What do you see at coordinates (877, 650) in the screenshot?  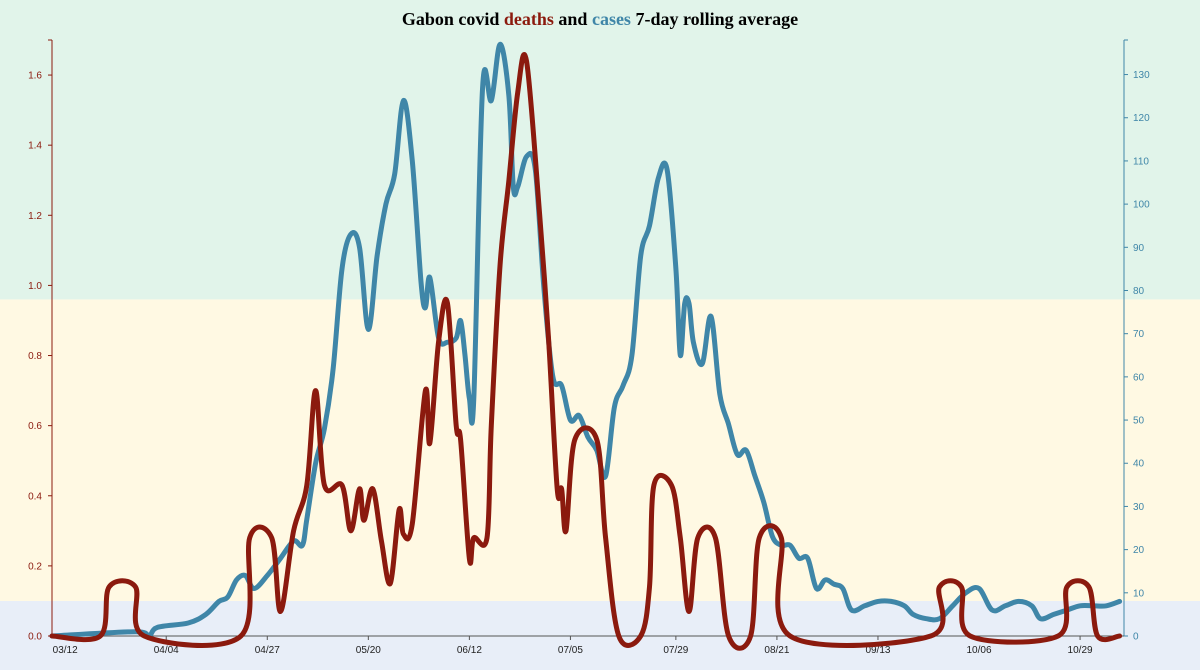 I see `x-tick-label: 09/13` at bounding box center [877, 650].